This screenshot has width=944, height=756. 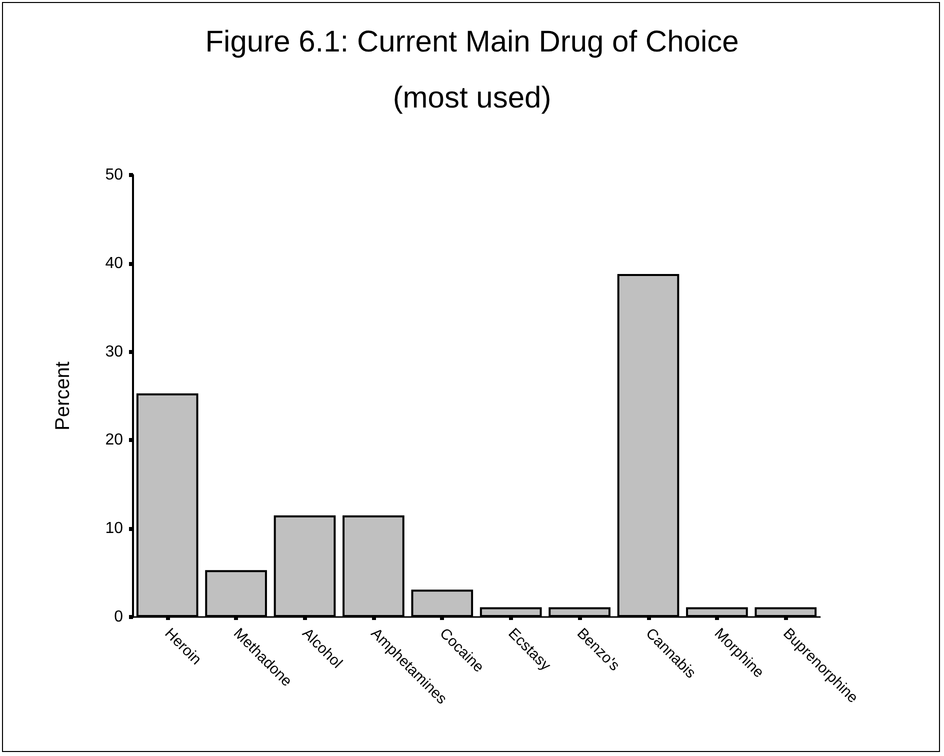 What do you see at coordinates (472, 42) in the screenshot?
I see `chart-title: Figure 6.1: Current Main Drug of Choice` at bounding box center [472, 42].